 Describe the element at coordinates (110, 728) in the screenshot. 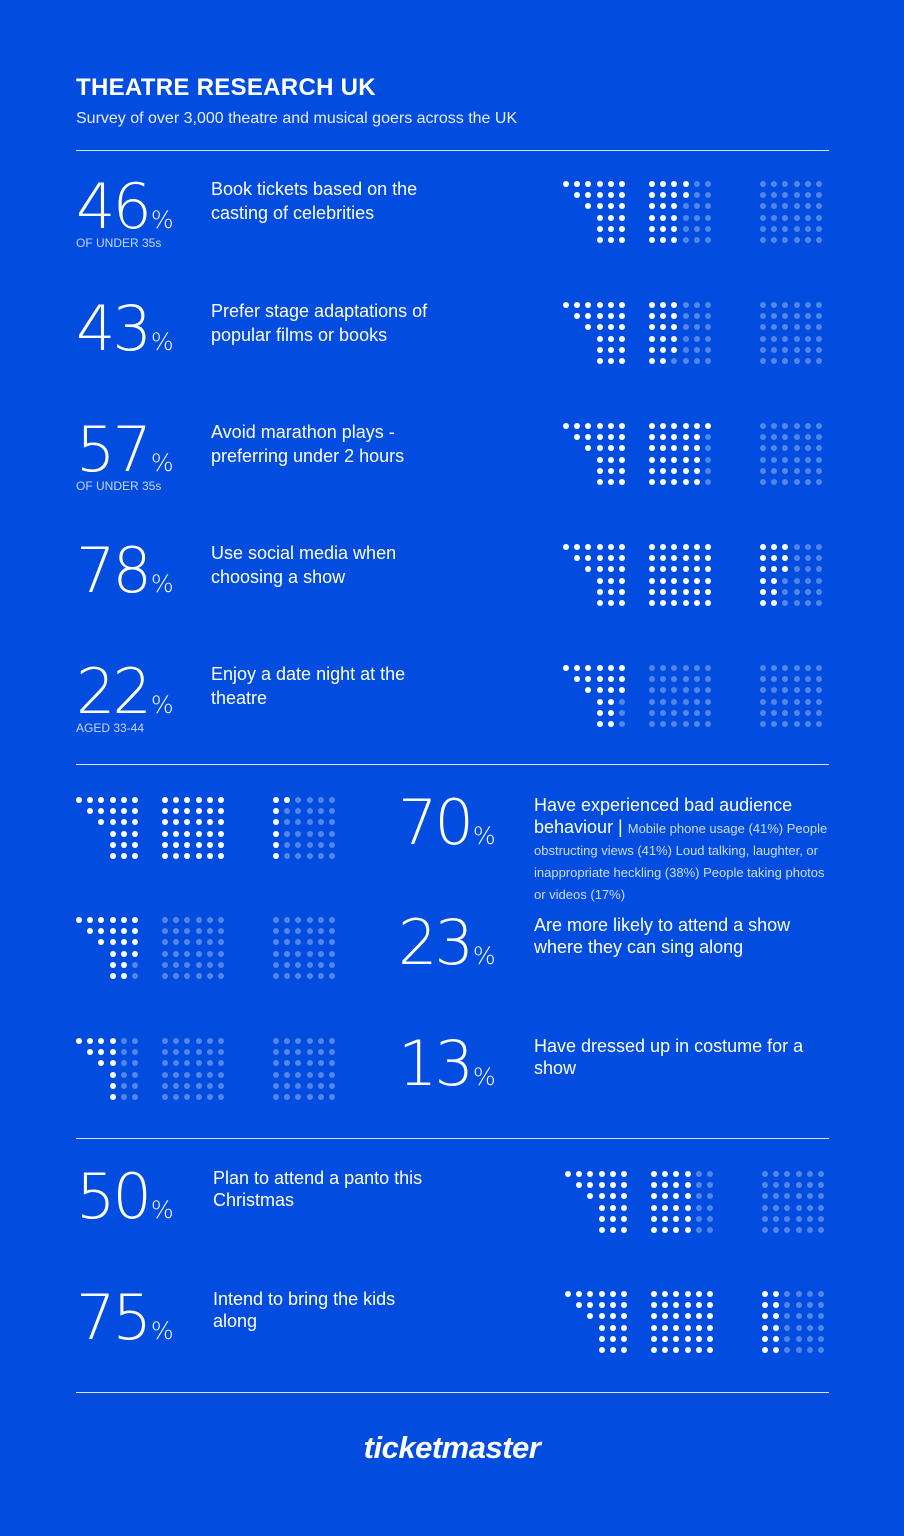

I see `stat-qualifier: AGED 33-44` at that location.